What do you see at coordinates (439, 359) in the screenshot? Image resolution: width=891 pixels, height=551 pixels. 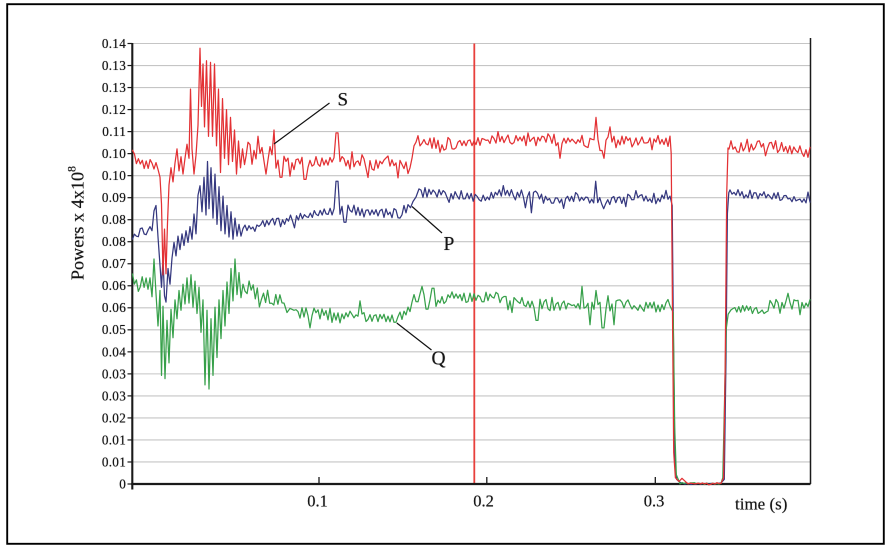 I see `svg-text: Q` at bounding box center [439, 359].